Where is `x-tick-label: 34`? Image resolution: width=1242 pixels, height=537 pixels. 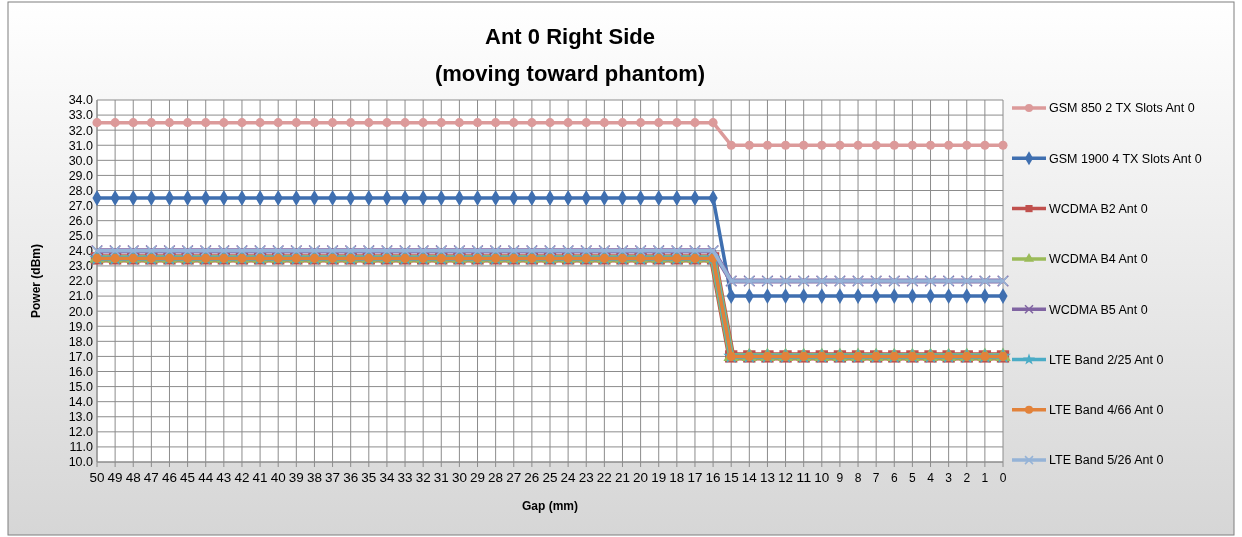
x-tick-label: 34 is located at coordinates (387, 478).